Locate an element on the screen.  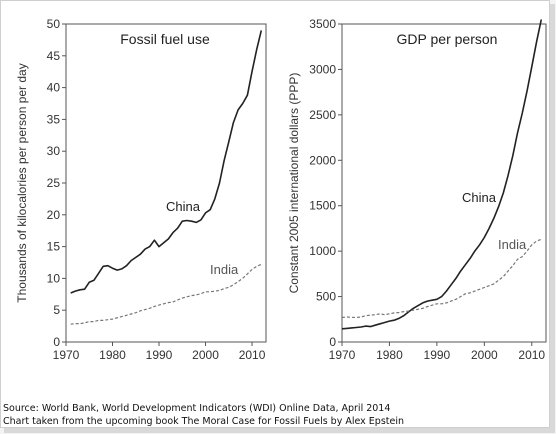
frame-shadow-right is located at coordinates (552, 218).